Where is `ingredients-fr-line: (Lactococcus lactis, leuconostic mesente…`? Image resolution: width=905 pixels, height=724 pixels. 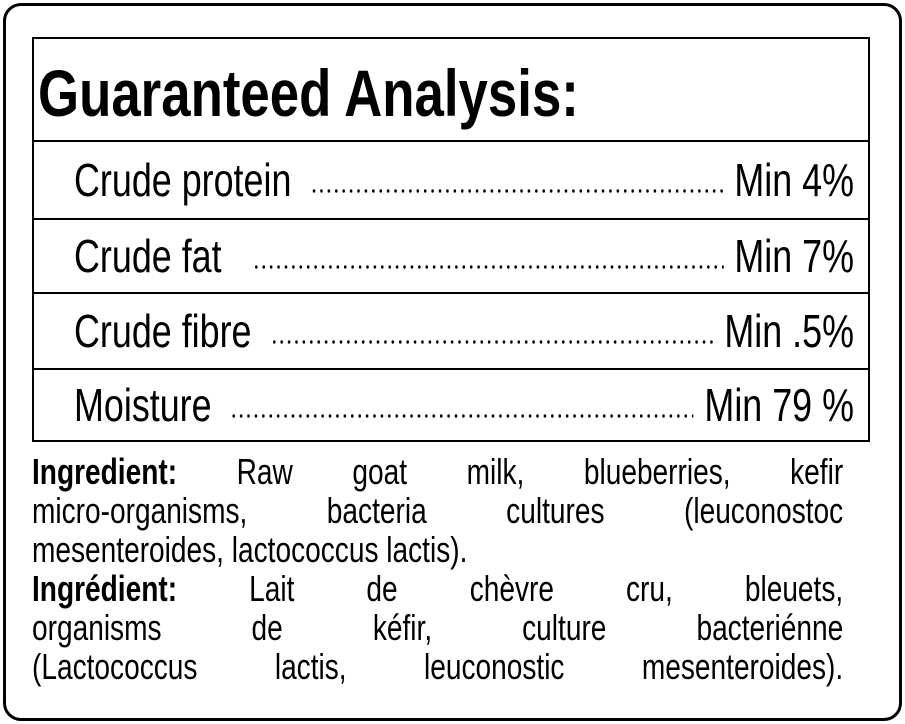 ingredients-fr-line: (Lactococcus lactis, leuconostic mesente… is located at coordinates (438, 666).